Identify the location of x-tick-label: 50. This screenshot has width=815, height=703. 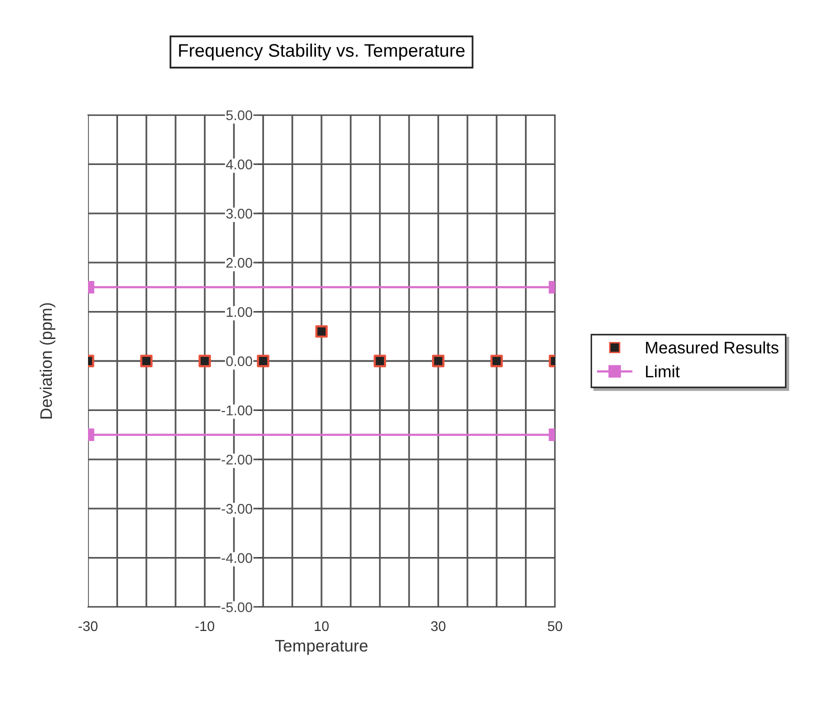
(555, 626).